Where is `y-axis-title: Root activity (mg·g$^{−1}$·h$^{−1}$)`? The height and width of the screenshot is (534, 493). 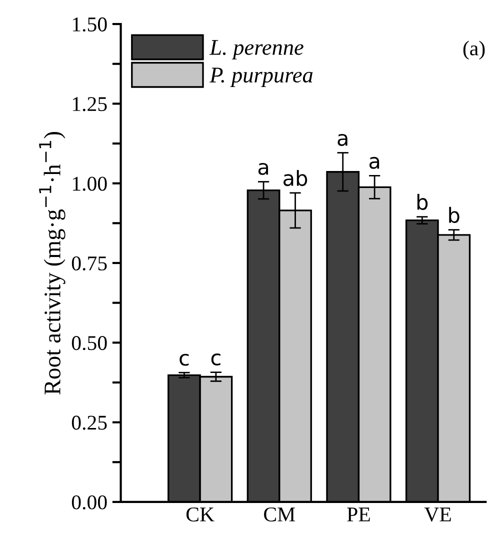
y-axis-title: Root activity (mg·g$^{−1}$·h$^{−1}$) is located at coordinates (52, 263).